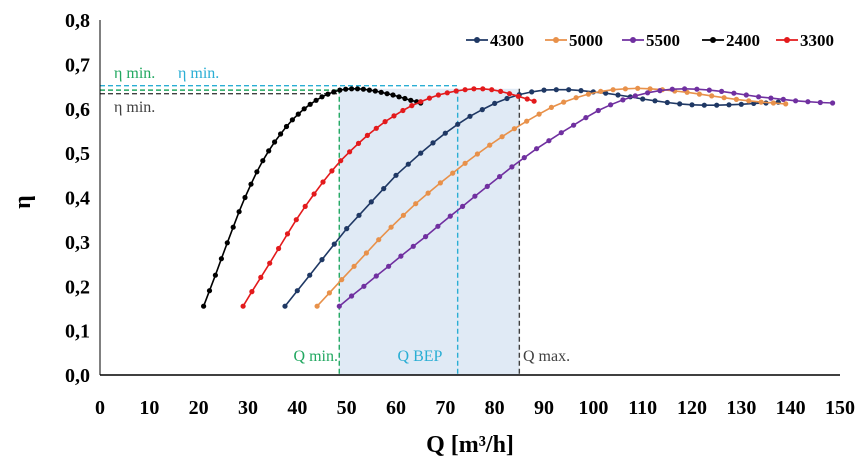 This screenshot has width=865, height=461. I want to click on q-max-label: Q max., so click(546, 356).